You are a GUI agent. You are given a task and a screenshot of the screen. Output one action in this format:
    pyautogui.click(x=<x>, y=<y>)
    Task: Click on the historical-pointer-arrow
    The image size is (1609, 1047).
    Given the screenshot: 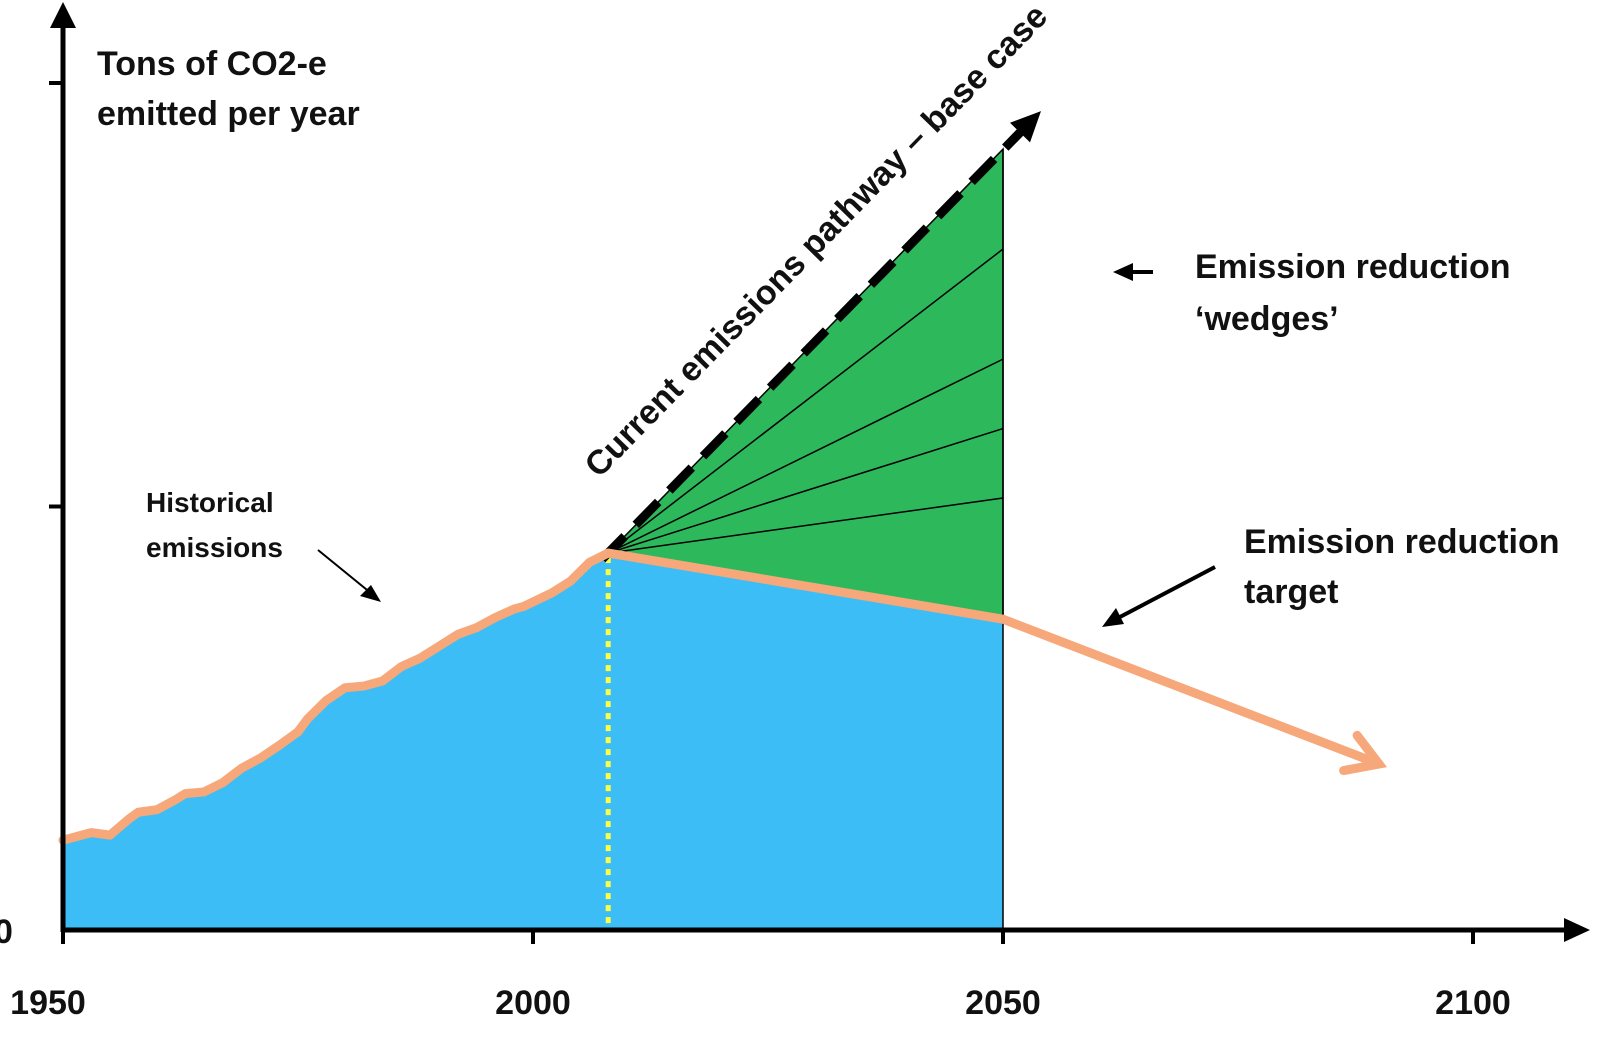 What is the action you would take?
    pyautogui.click(x=345, y=572)
    